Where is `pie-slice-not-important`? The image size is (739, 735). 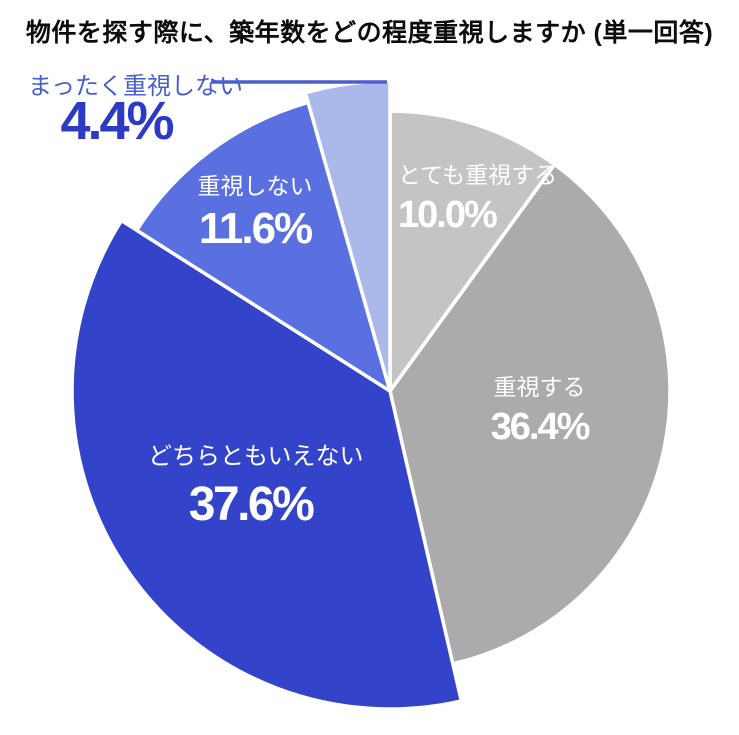 pie-slice-not-important is located at coordinates (263, 246).